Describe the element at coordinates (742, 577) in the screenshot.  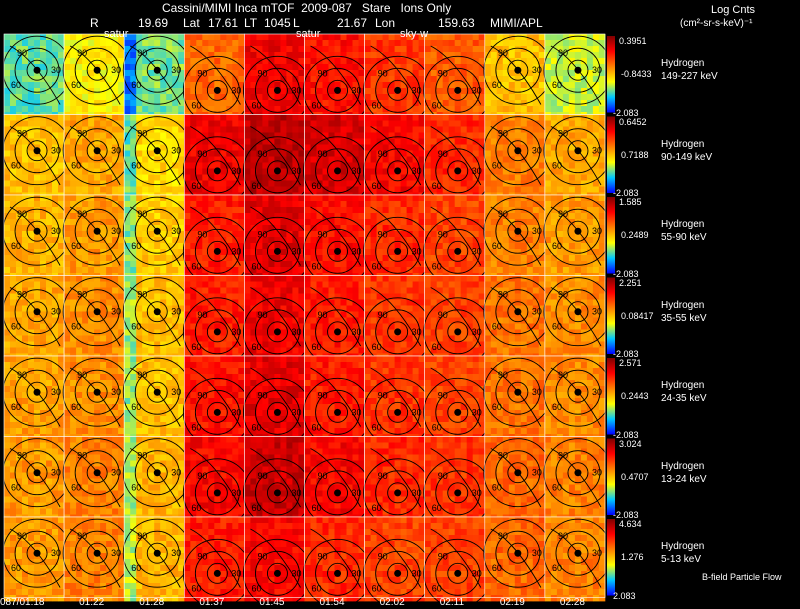
I see `bfield-flow-legend: B-field Particle Flow` at that location.